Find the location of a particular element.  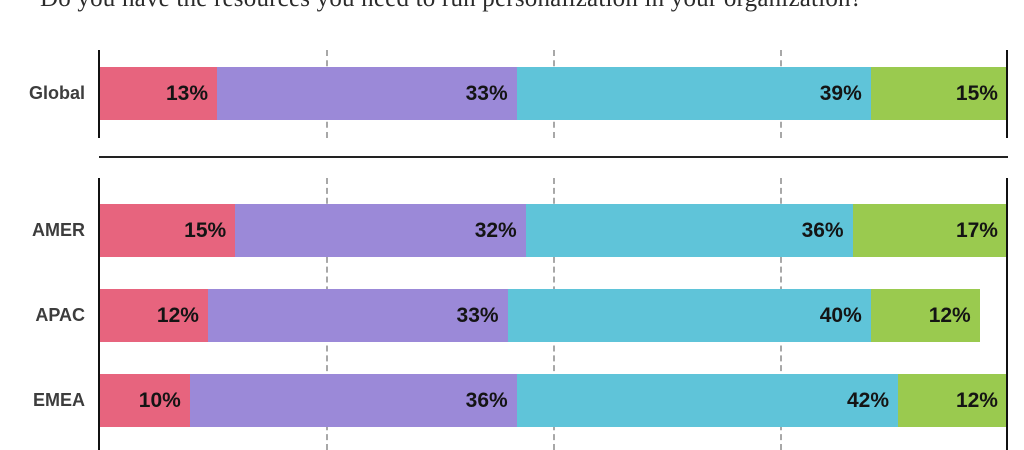

bar-row-amer: AMER 15% 32% 36% 17% is located at coordinates (519, 230).